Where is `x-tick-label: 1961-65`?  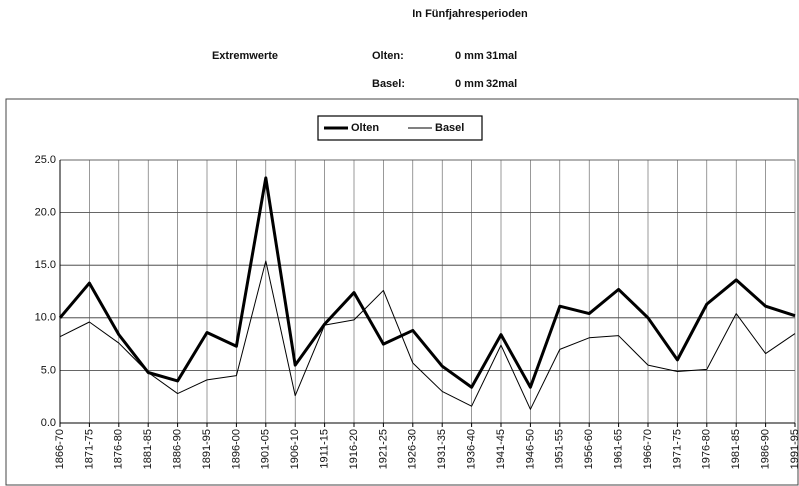 x-tick-label: 1961-65 is located at coordinates (619, 449).